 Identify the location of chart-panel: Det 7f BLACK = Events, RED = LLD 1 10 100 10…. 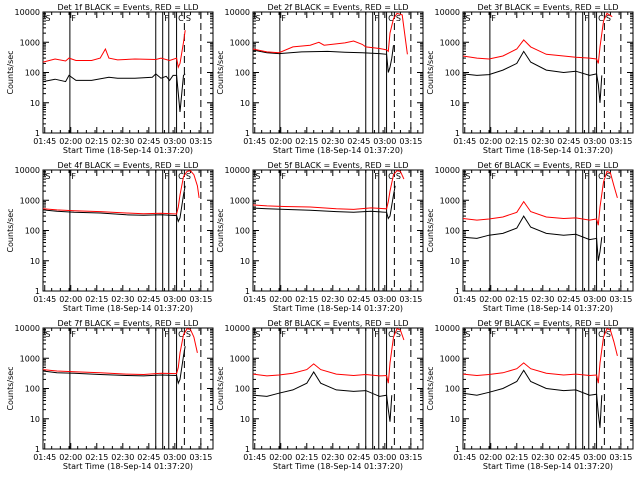
(110, 395).